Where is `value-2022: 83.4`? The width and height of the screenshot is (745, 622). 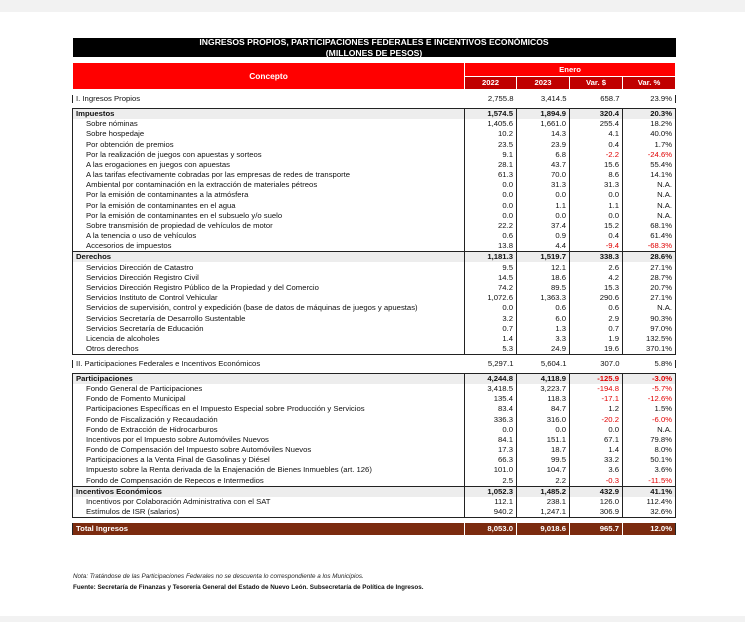
value-2022: 83.4 is located at coordinates (490, 409).